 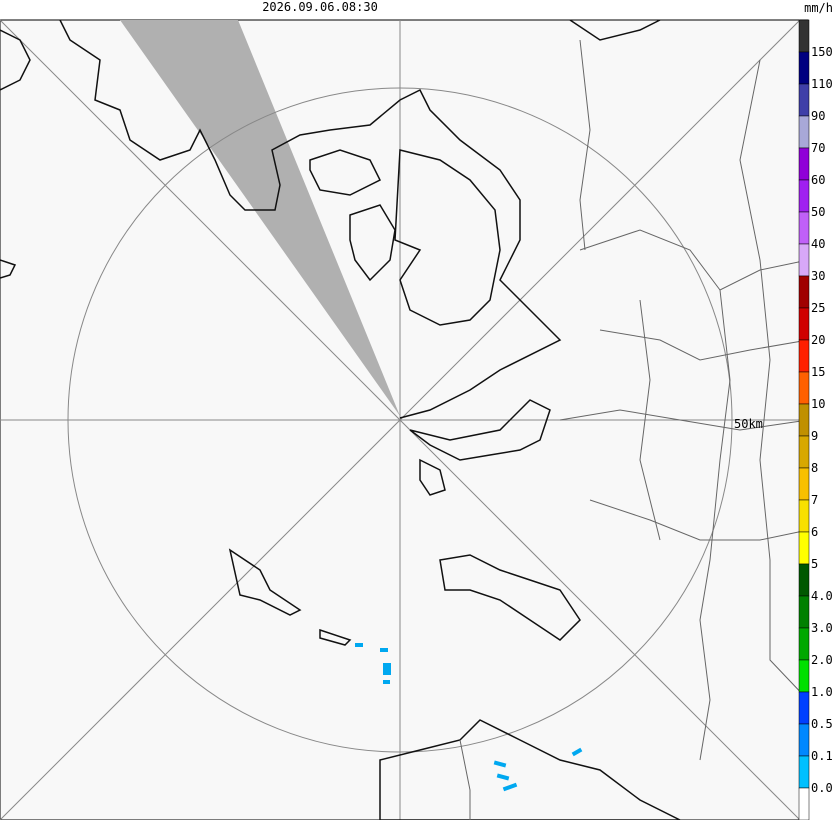 I want to click on legend-label: 4.0, so click(x=822, y=596).